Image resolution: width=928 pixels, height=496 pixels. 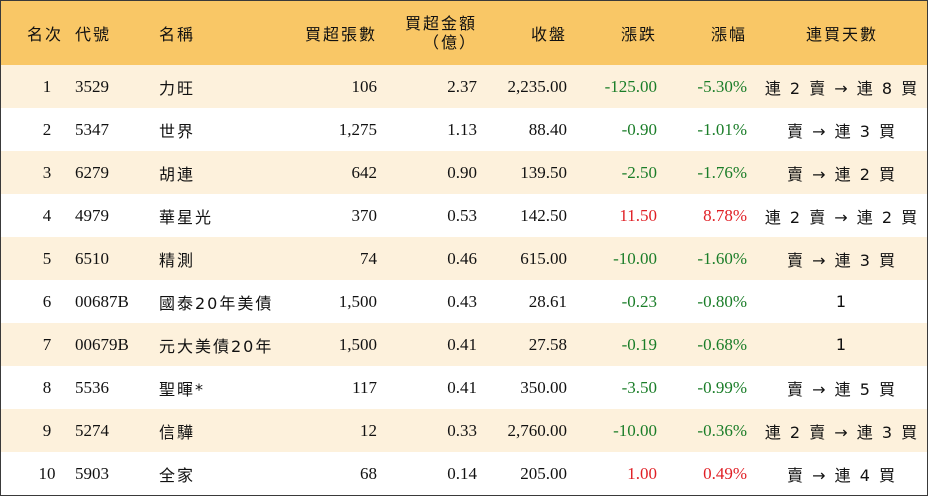 What do you see at coordinates (92, 129) in the screenshot?
I see `code-cell: 5347` at bounding box center [92, 129].